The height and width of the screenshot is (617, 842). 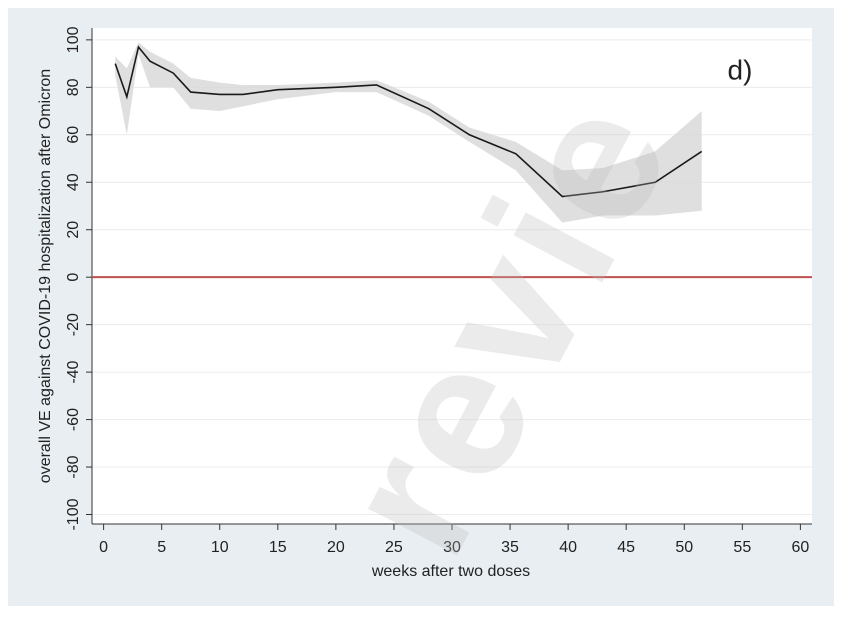 I want to click on x-tick-label: 60, so click(x=800, y=547).